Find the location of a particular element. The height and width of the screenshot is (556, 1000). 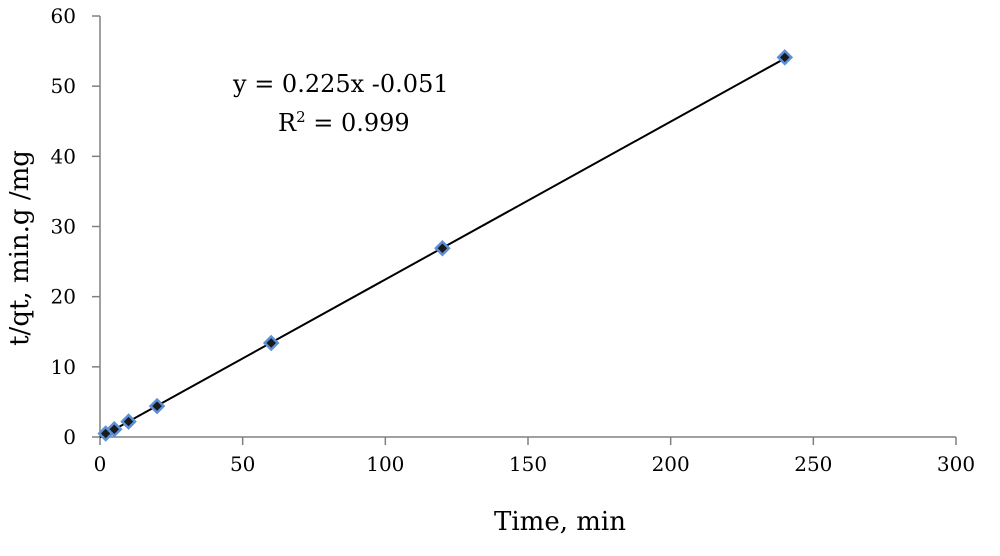

x-ticks: 0 50 100 150 200 250 300 is located at coordinates (534, 456).